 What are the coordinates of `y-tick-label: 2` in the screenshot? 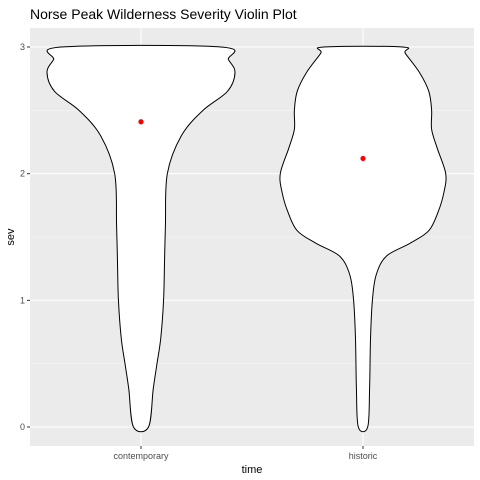 It's located at (22, 174).